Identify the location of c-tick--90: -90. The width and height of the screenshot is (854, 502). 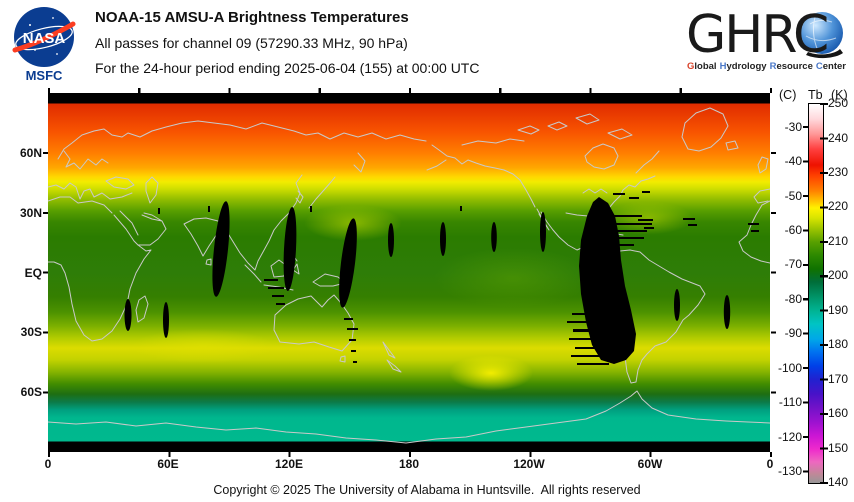
(793, 333).